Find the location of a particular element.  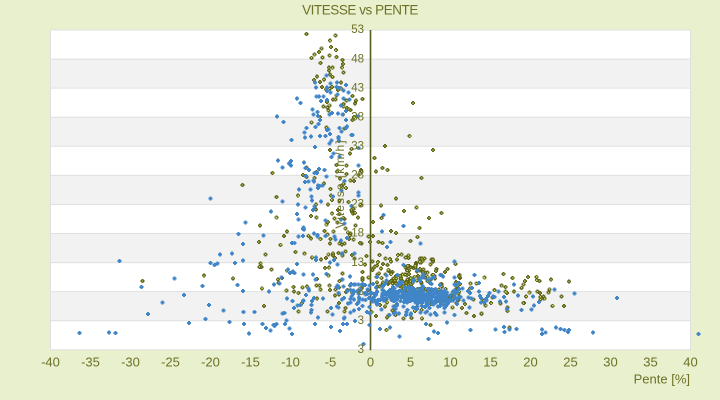

svg-text: -35 is located at coordinates (90, 362).